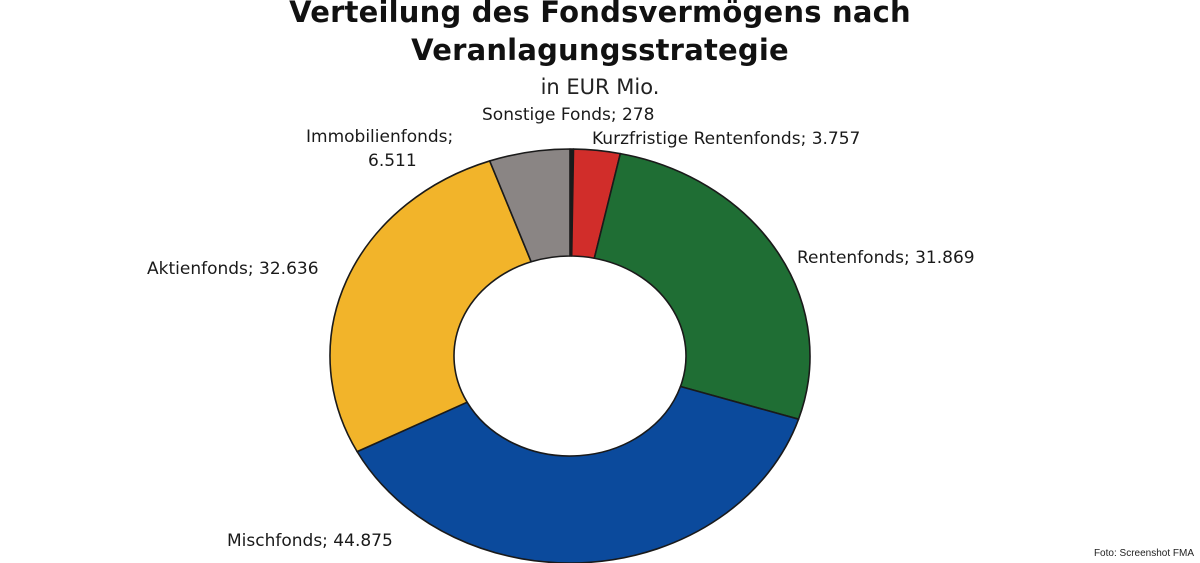 The image size is (1200, 563). I want to click on photo-credit: Foto: Screenshot FMA, so click(1143, 553).